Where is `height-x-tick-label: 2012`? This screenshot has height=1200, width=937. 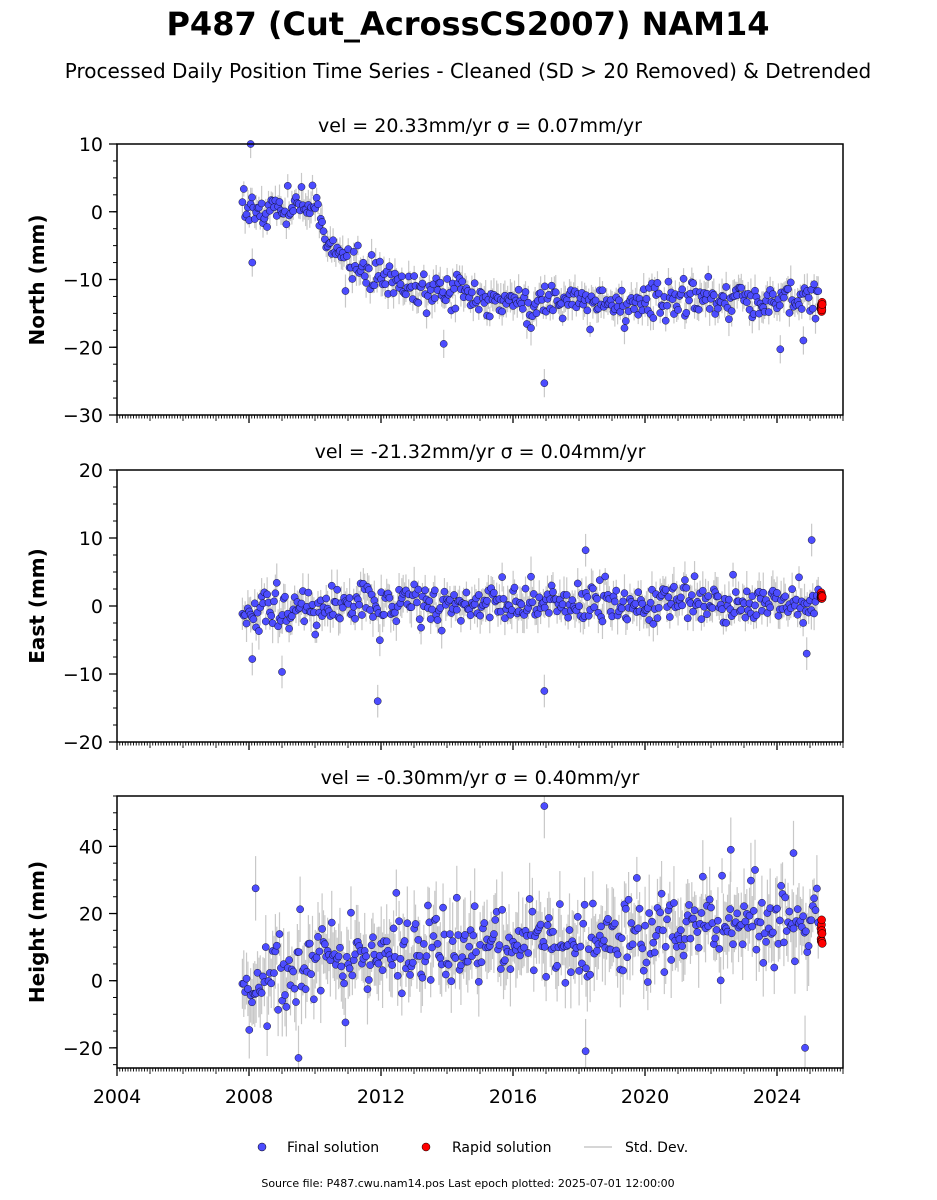 height-x-tick-label: 2012 is located at coordinates (381, 1097).